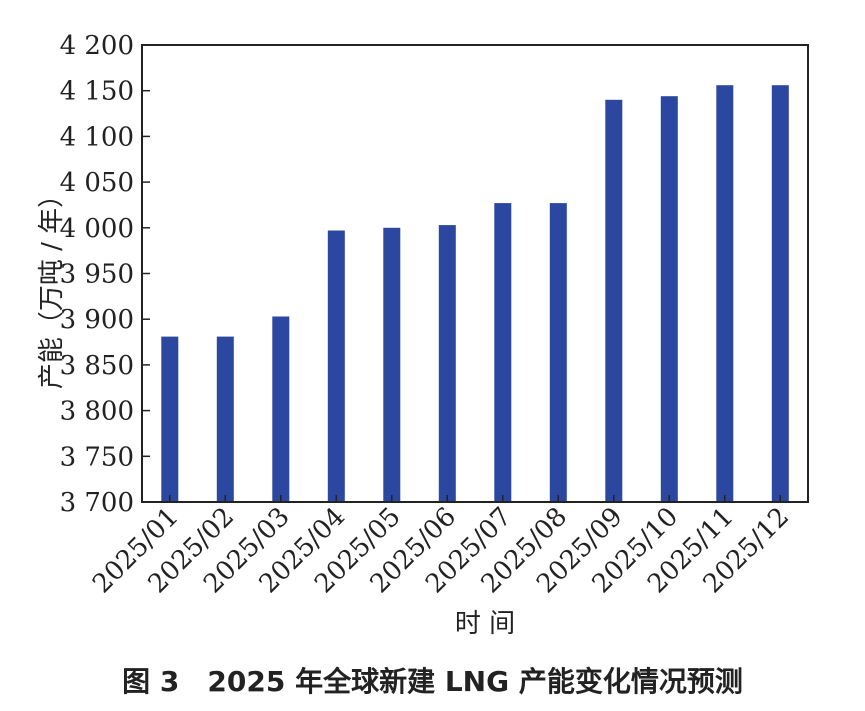 The image size is (865, 711). What do you see at coordinates (97, 229) in the screenshot?
I see `y-tick-label: 4 000` at bounding box center [97, 229].